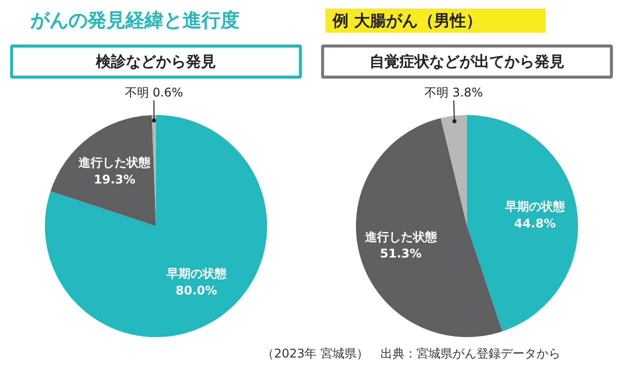 The height and width of the screenshot is (367, 623). What do you see at coordinates (407, 20) in the screenshot?
I see `text: 例 大腸がん（男性）` at bounding box center [407, 20].